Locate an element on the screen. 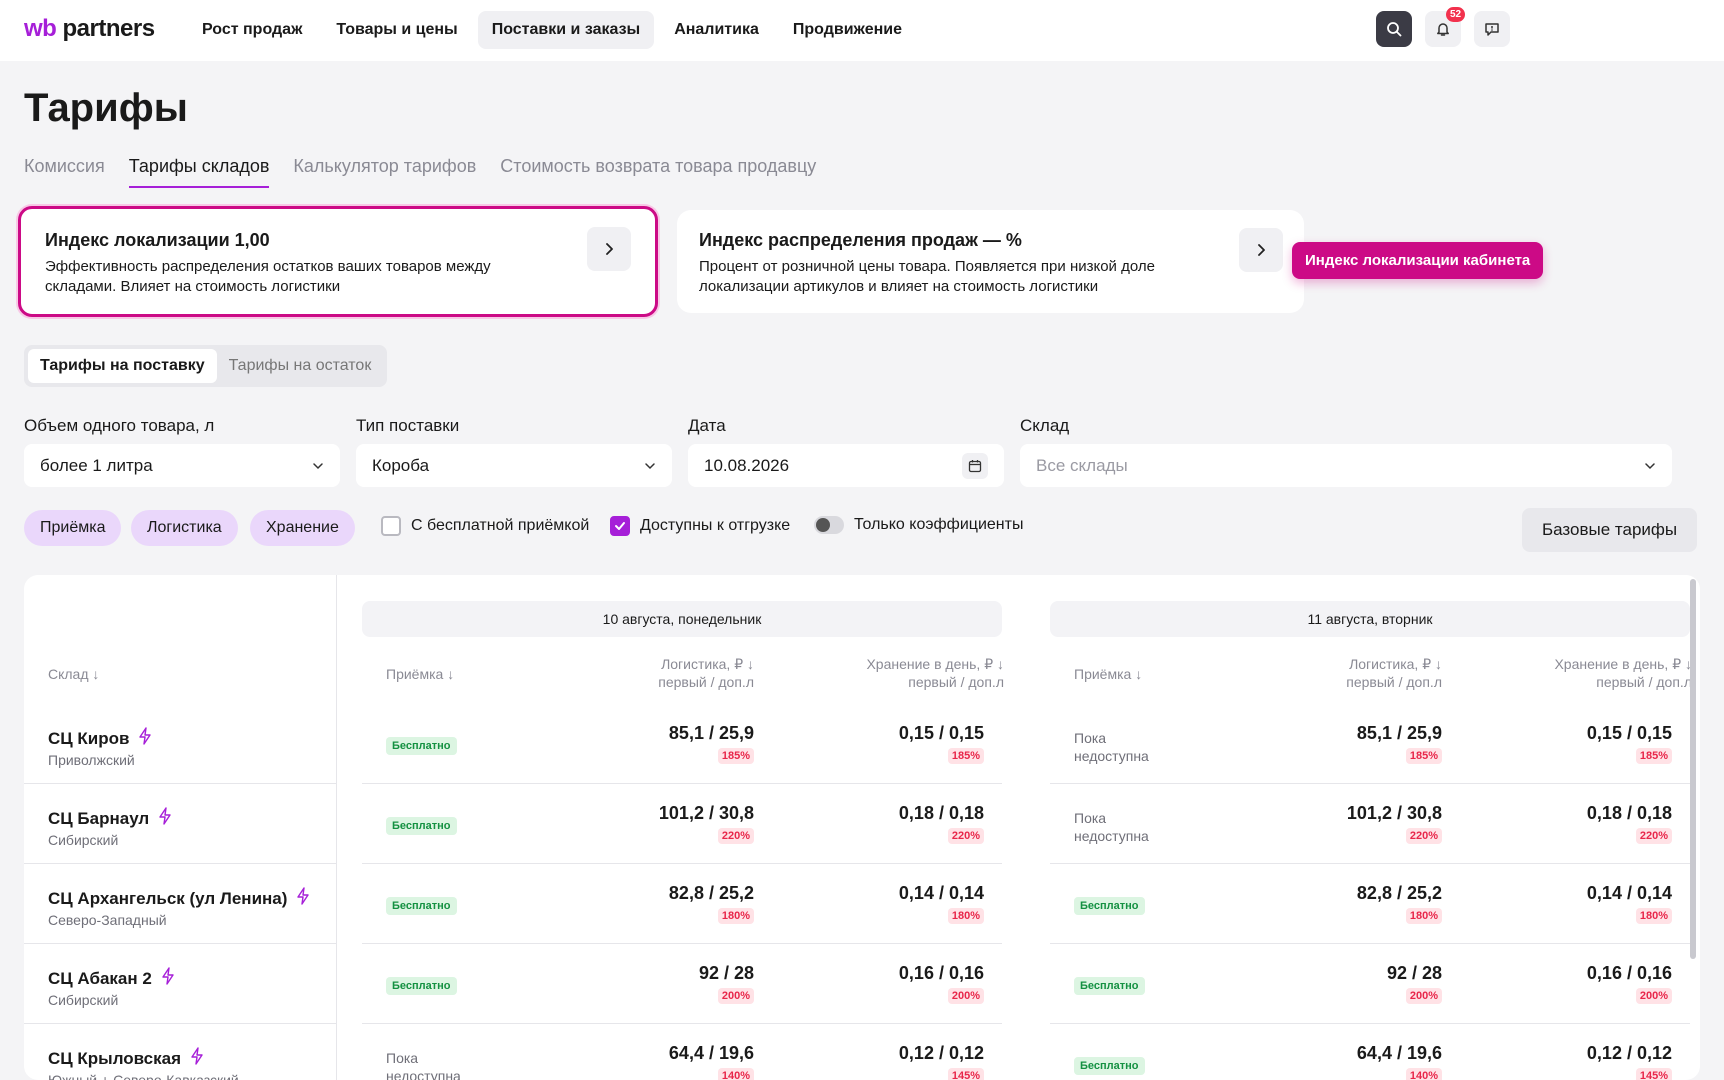  acceptance-header-d1: Приёмка ↓ is located at coordinates (420, 674).